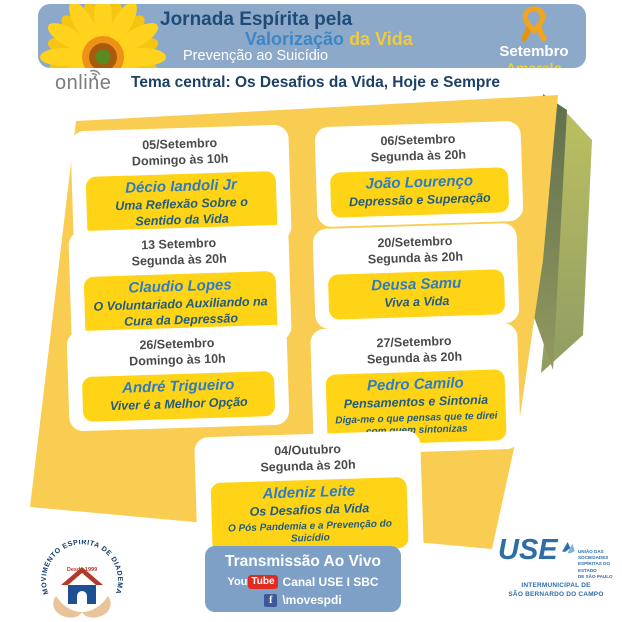 This screenshot has height=622, width=622. I want to click on flyer-title-line1: Jornada Espírita pela, so click(256, 19).